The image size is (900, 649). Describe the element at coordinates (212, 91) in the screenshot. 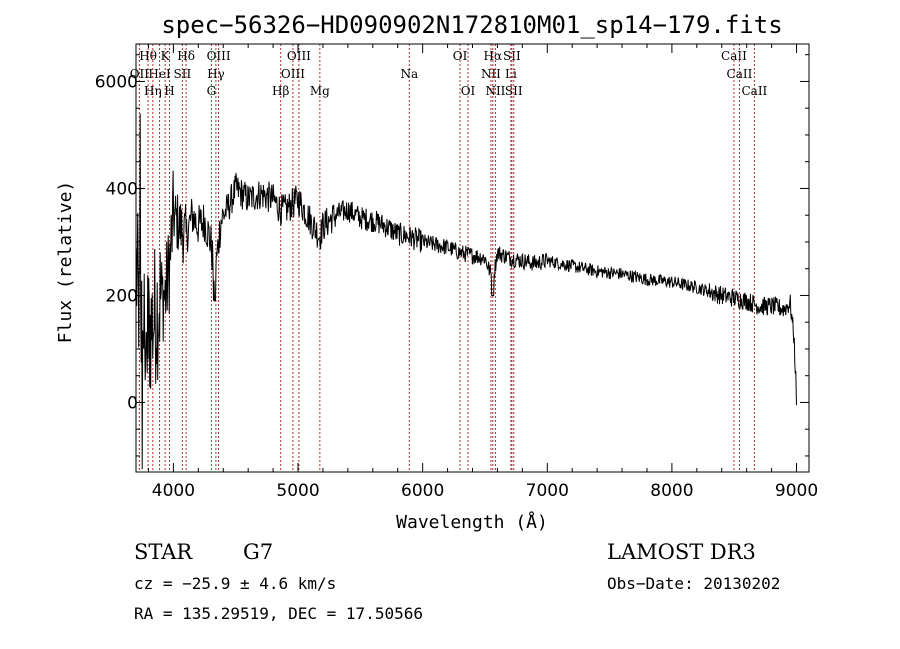

I see `spectral-line-label: G` at that location.